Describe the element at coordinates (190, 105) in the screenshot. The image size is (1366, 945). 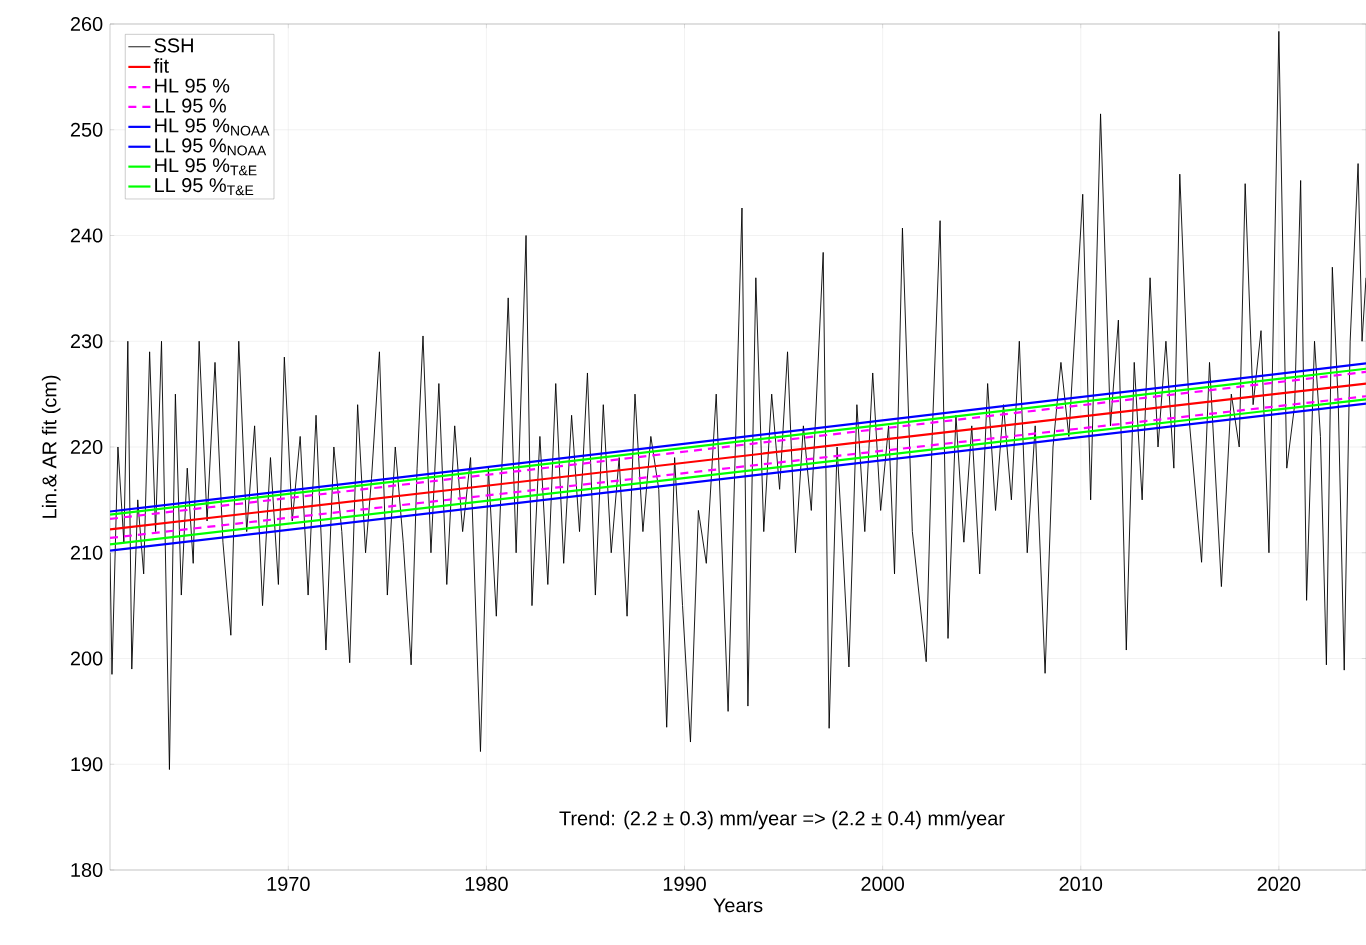
I see `legend-label: LL 95 %` at that location.